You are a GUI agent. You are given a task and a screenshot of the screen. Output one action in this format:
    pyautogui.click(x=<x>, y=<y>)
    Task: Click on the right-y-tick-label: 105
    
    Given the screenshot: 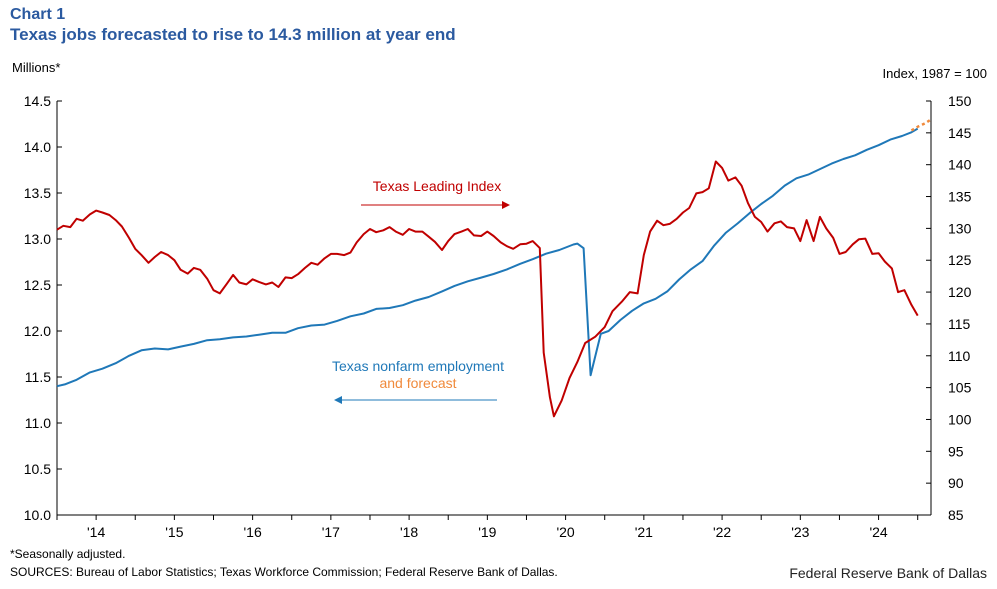 What is the action you would take?
    pyautogui.click(x=960, y=388)
    